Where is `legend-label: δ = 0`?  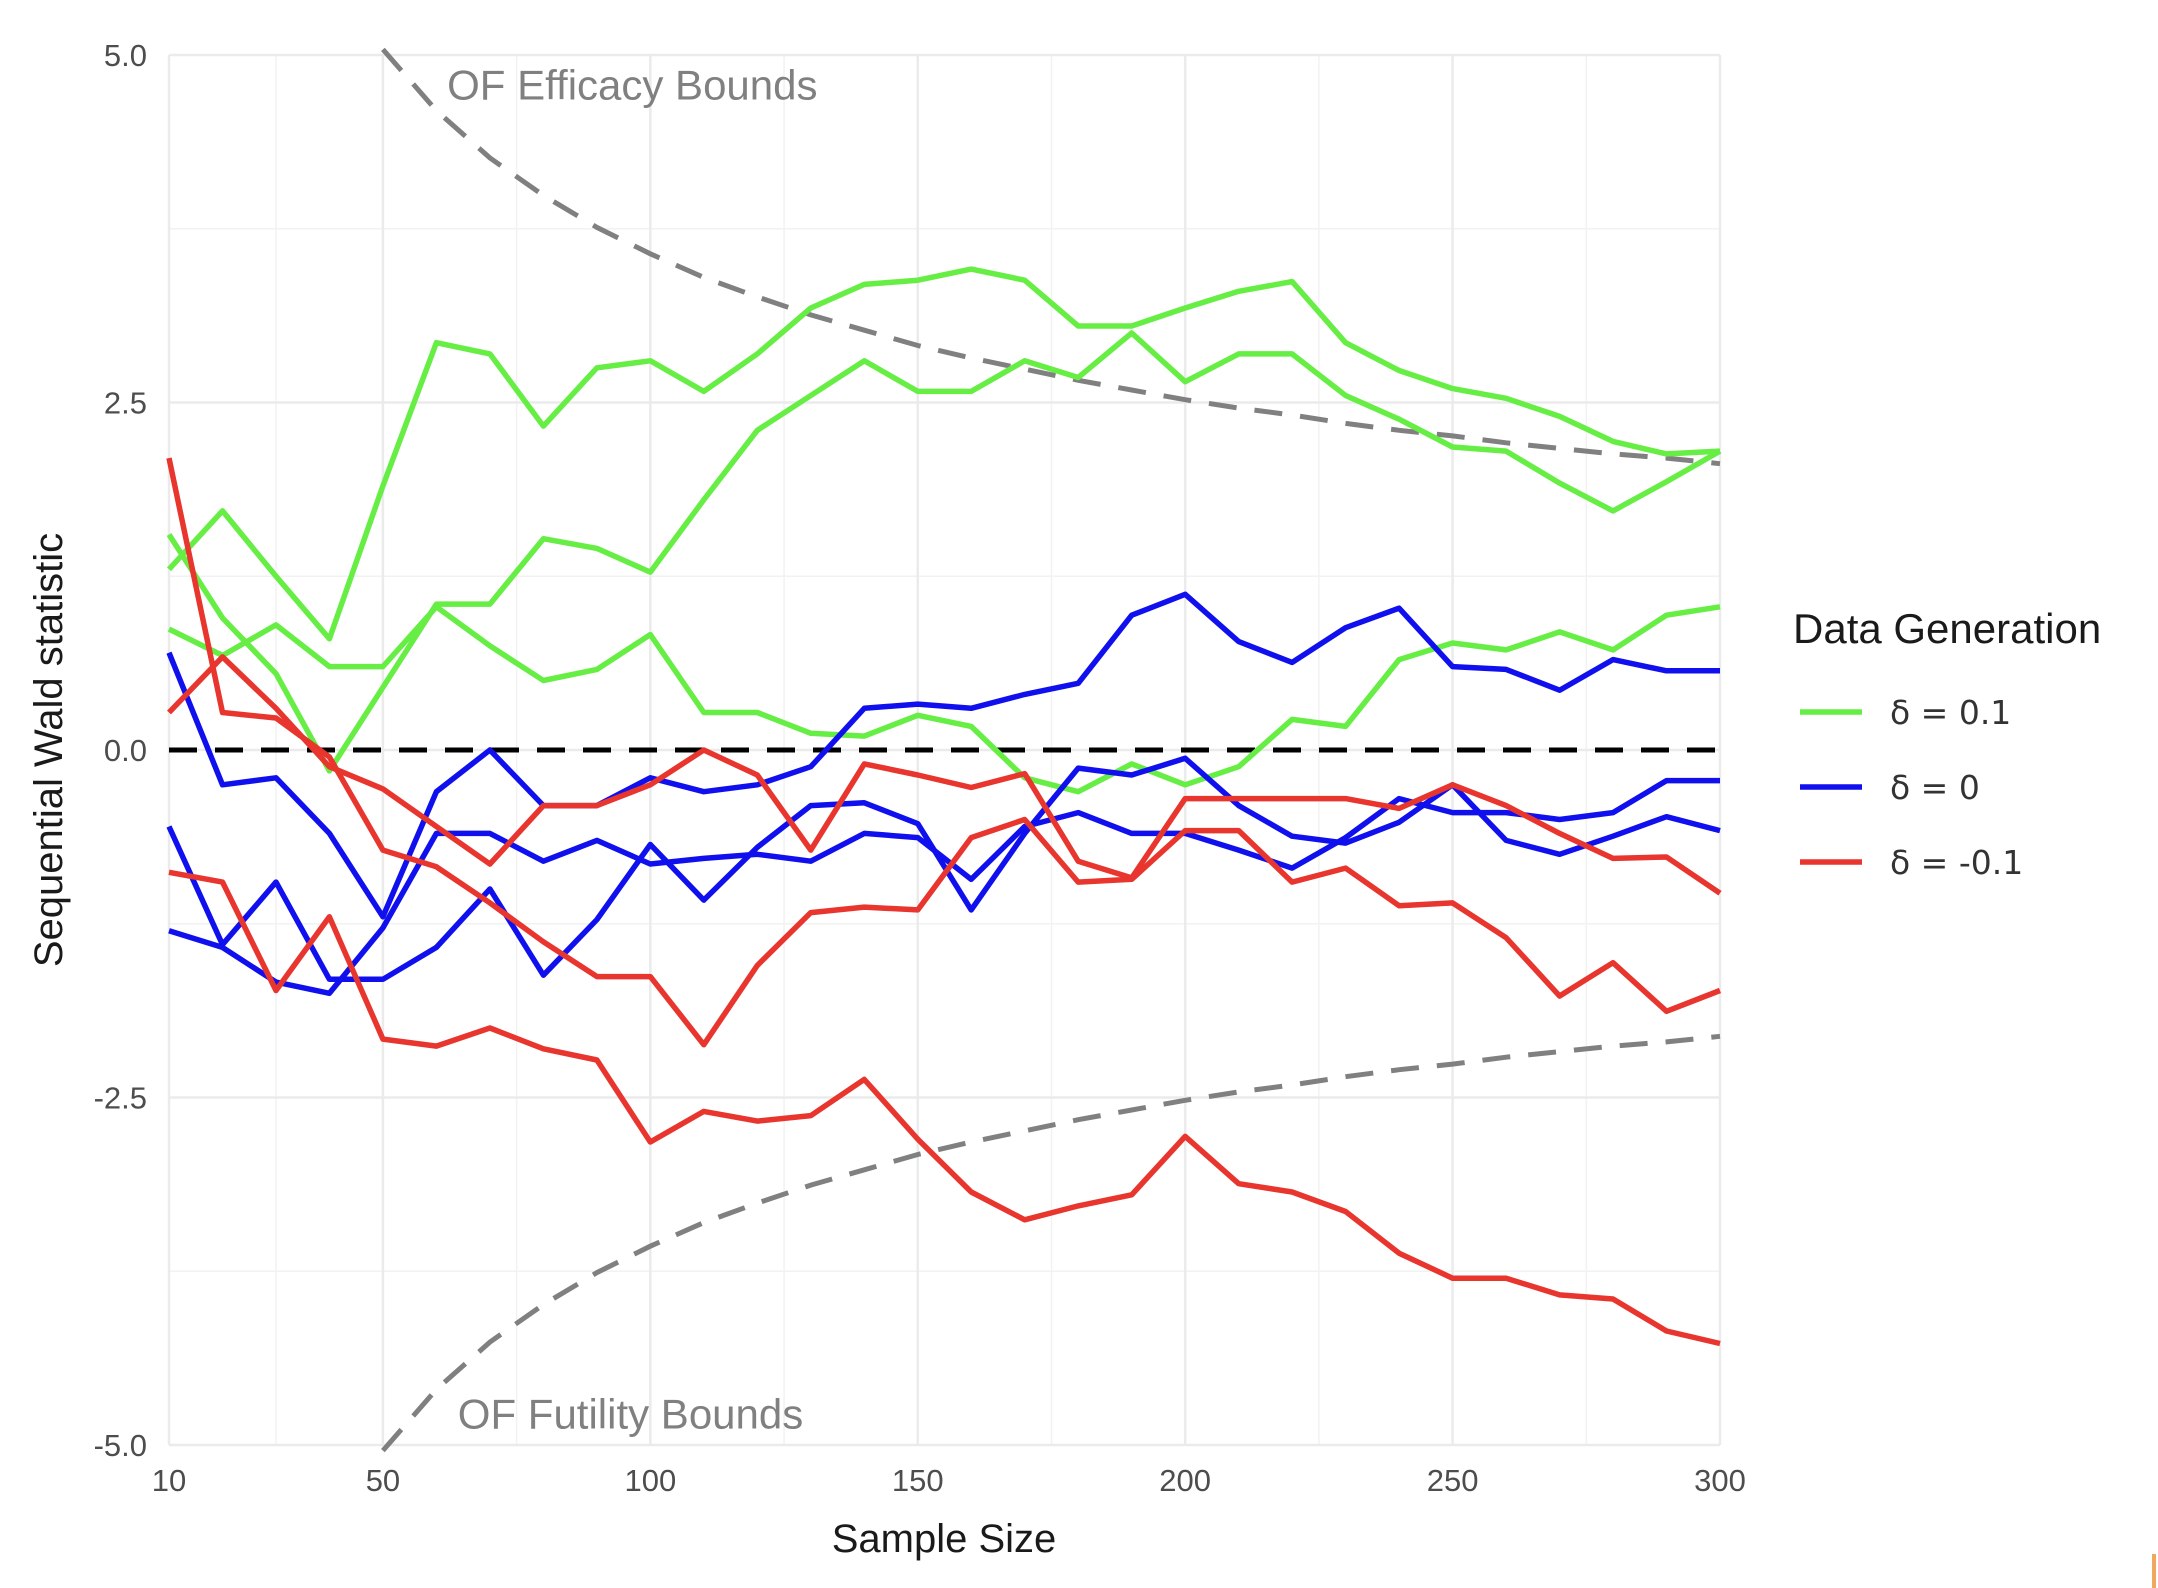
legend-label: δ = 0 is located at coordinates (1935, 787).